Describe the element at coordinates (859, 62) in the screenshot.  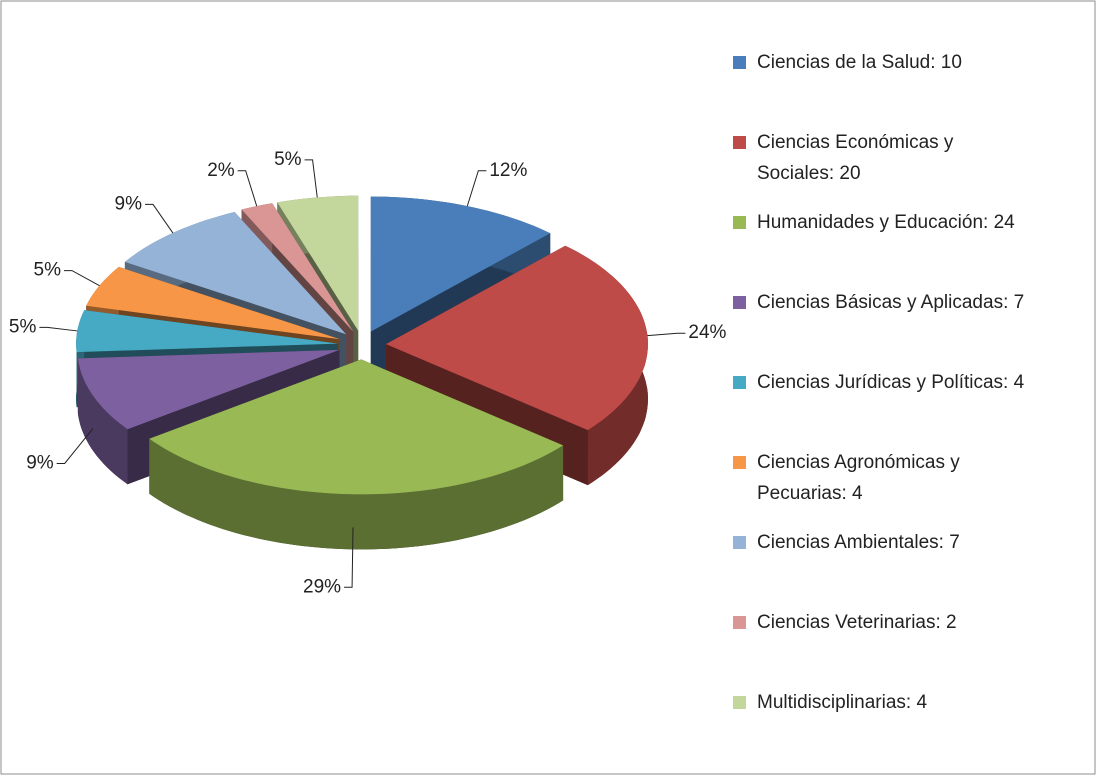
I see `legend-label: Ciencias de la Salud: 10` at that location.